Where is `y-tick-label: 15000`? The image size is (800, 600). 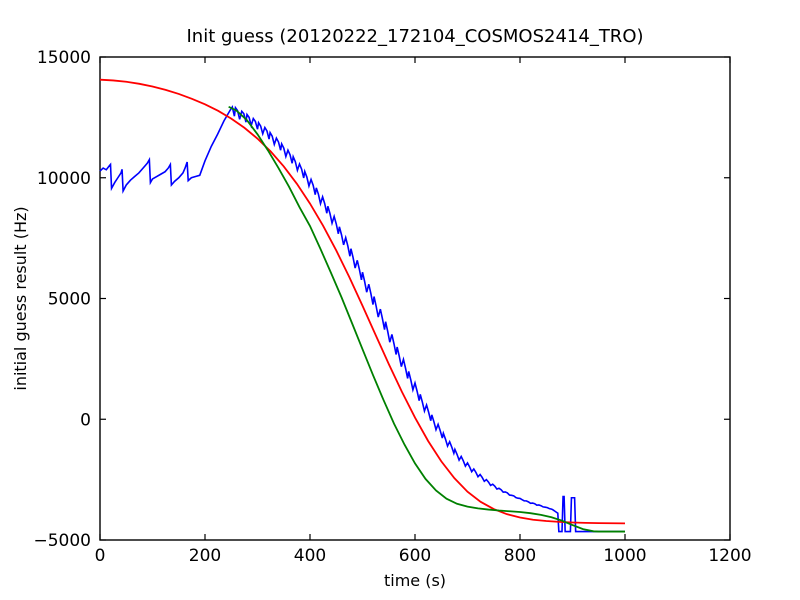 y-tick-label: 15000 is located at coordinates (64, 58).